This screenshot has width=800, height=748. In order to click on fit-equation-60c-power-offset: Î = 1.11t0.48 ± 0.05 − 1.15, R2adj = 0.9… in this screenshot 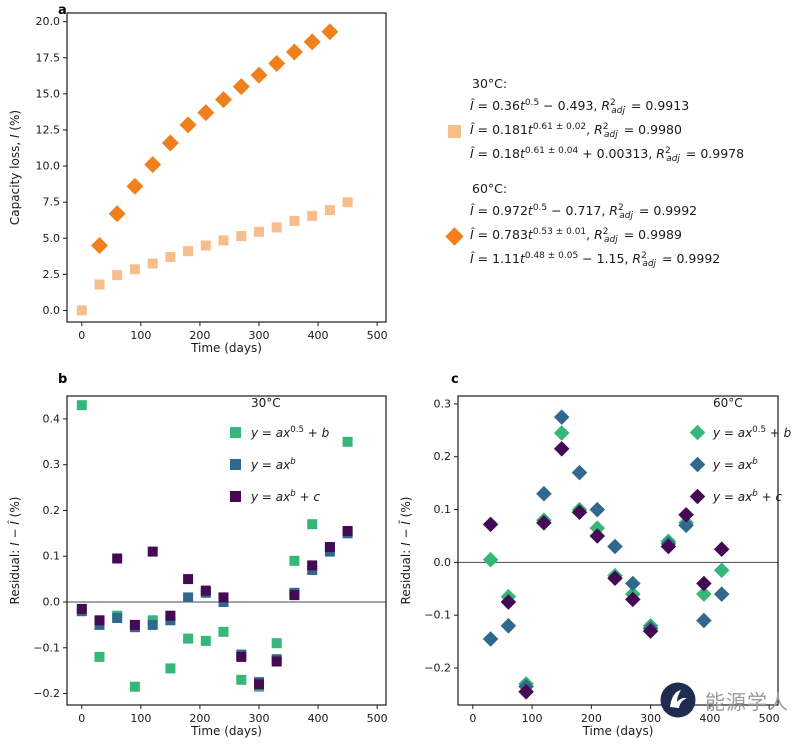, I will do `click(595, 260)`.